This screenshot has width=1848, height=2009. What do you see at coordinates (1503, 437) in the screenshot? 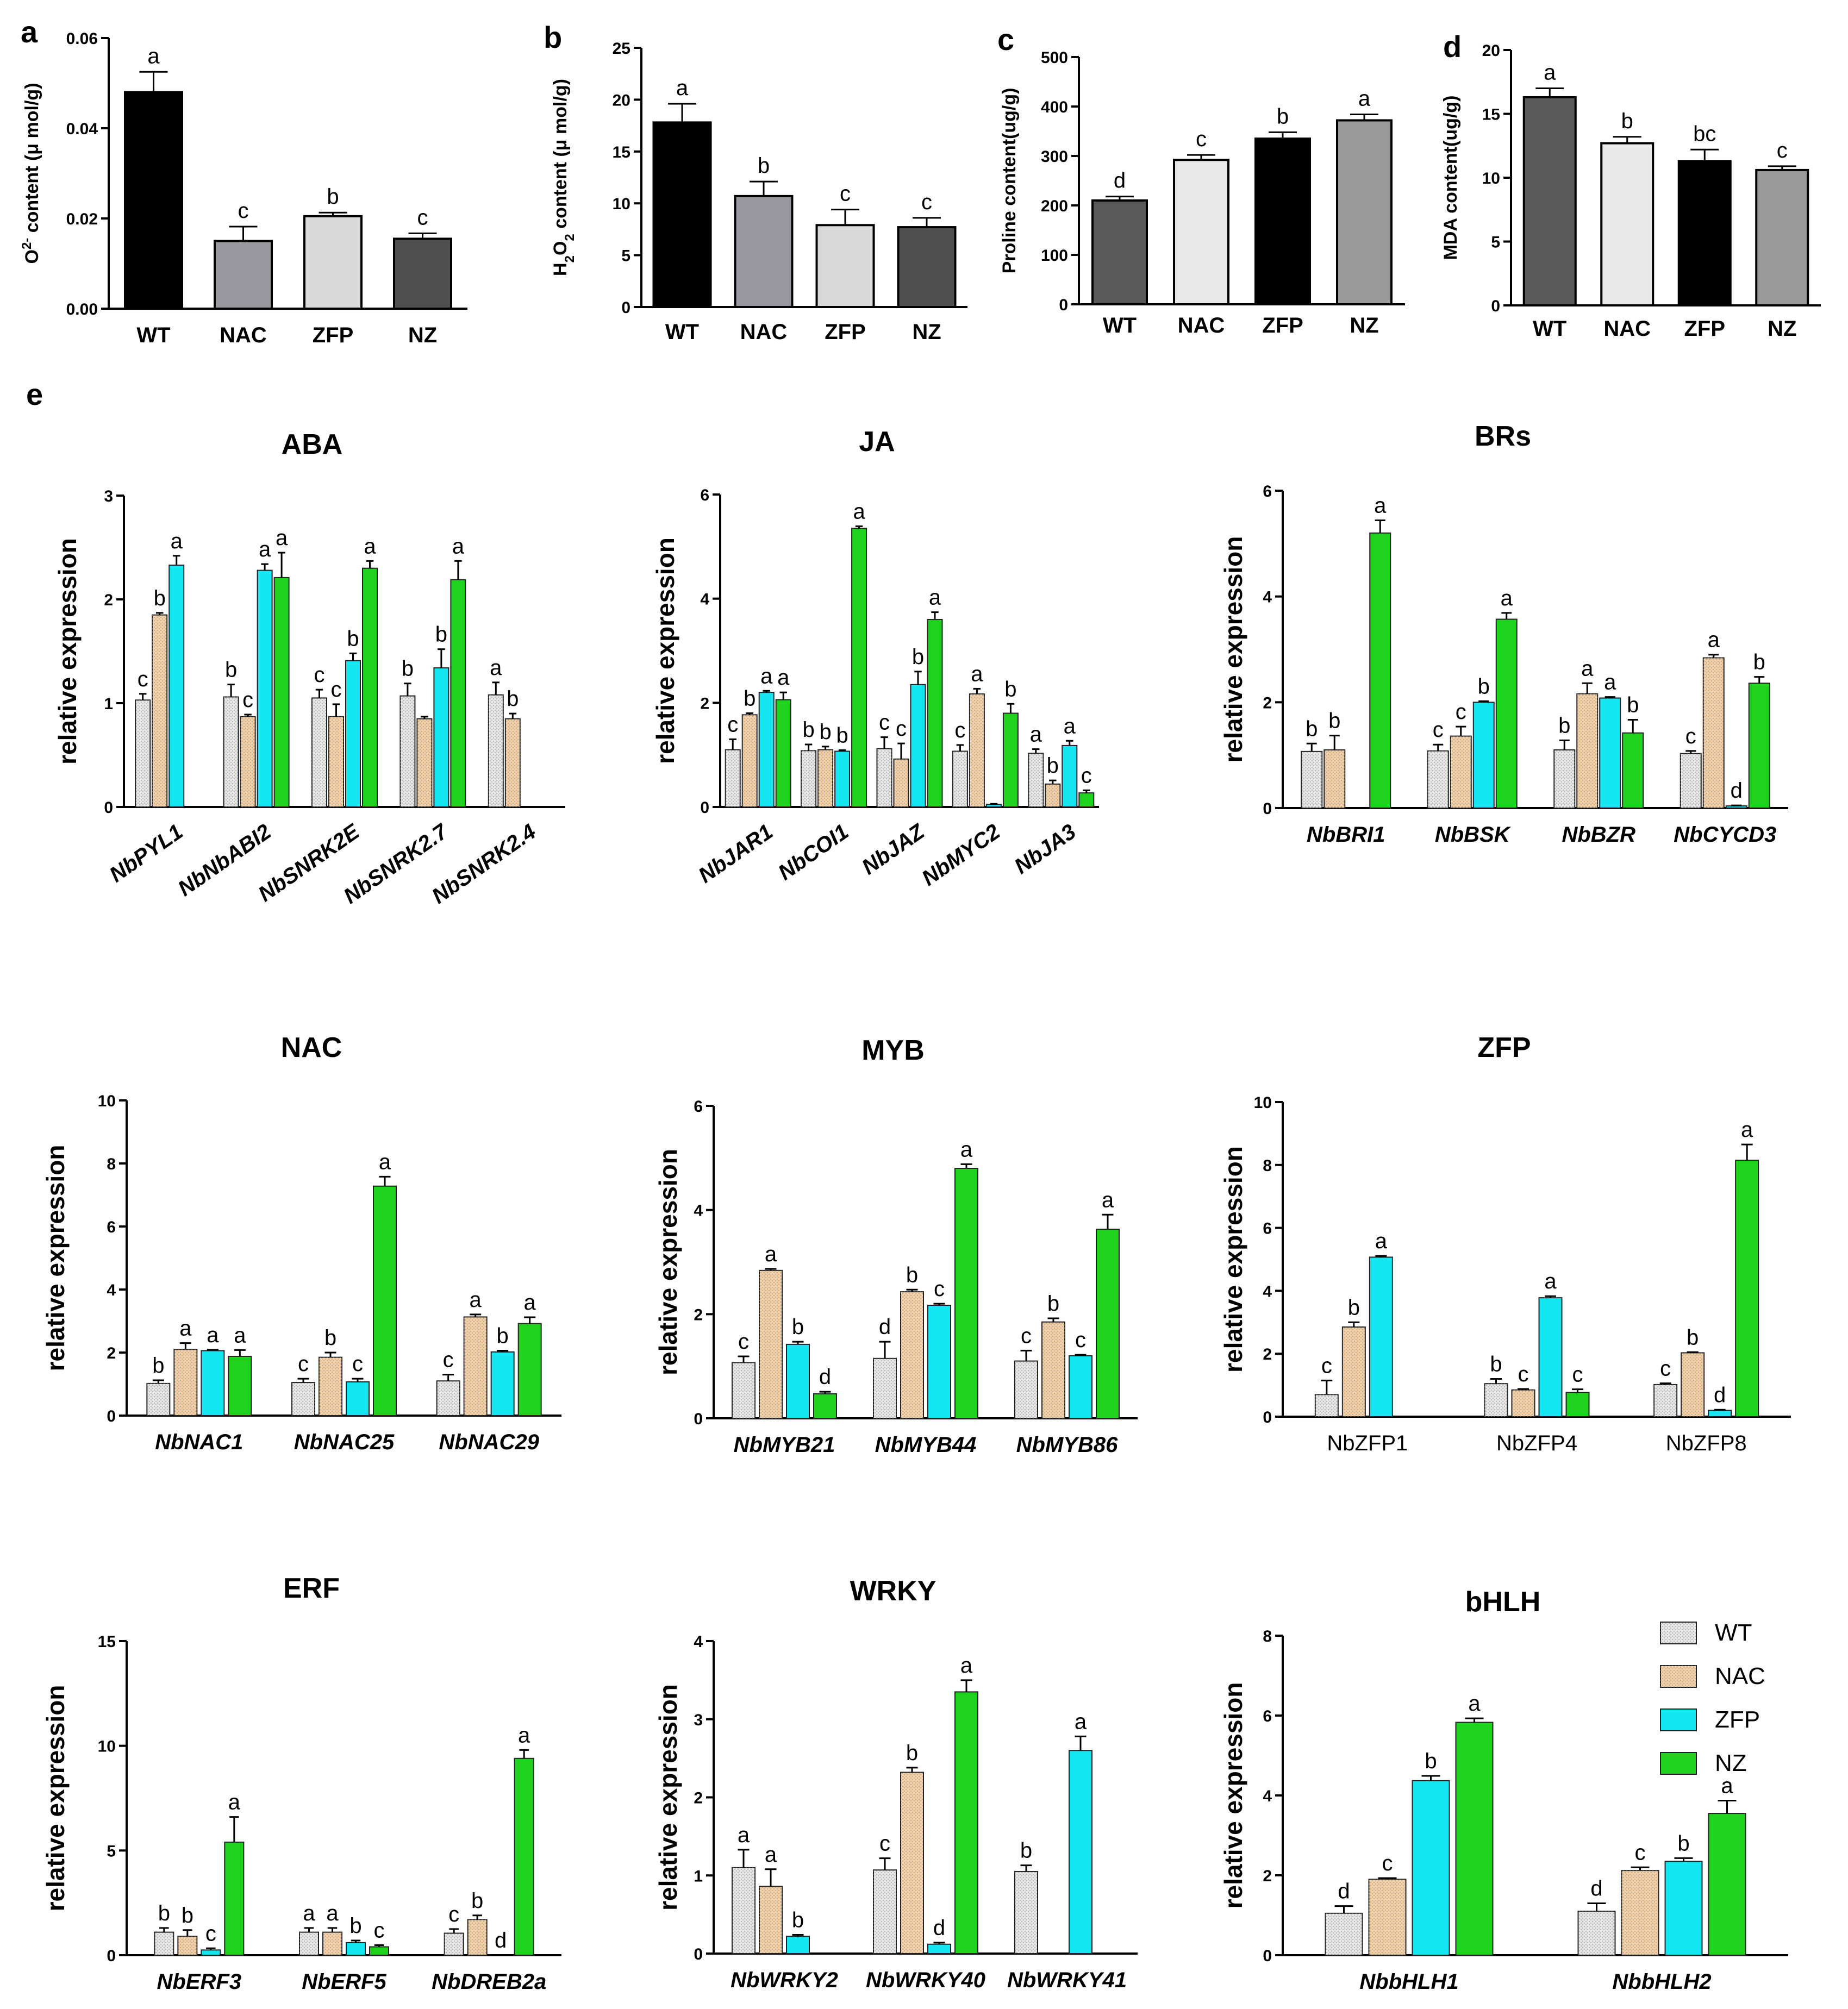
I see `chart-title: BRs` at bounding box center [1503, 437].